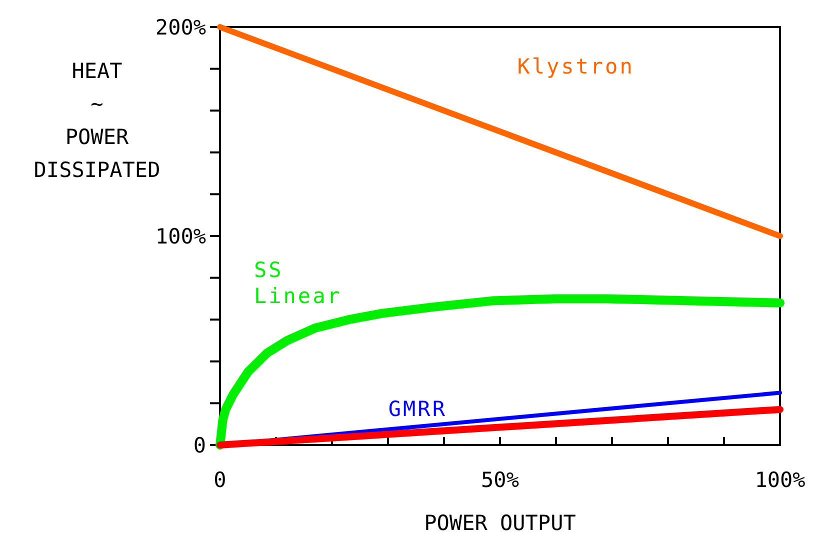 The width and height of the screenshot is (817, 537). Describe the element at coordinates (180, 27) in the screenshot. I see `y-tick-label: 200%` at that location.